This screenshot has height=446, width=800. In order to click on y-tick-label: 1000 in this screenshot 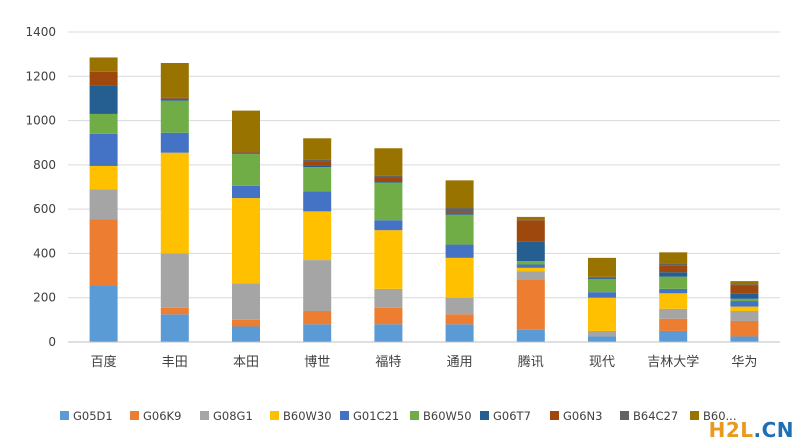, I will do `click(40, 121)`.